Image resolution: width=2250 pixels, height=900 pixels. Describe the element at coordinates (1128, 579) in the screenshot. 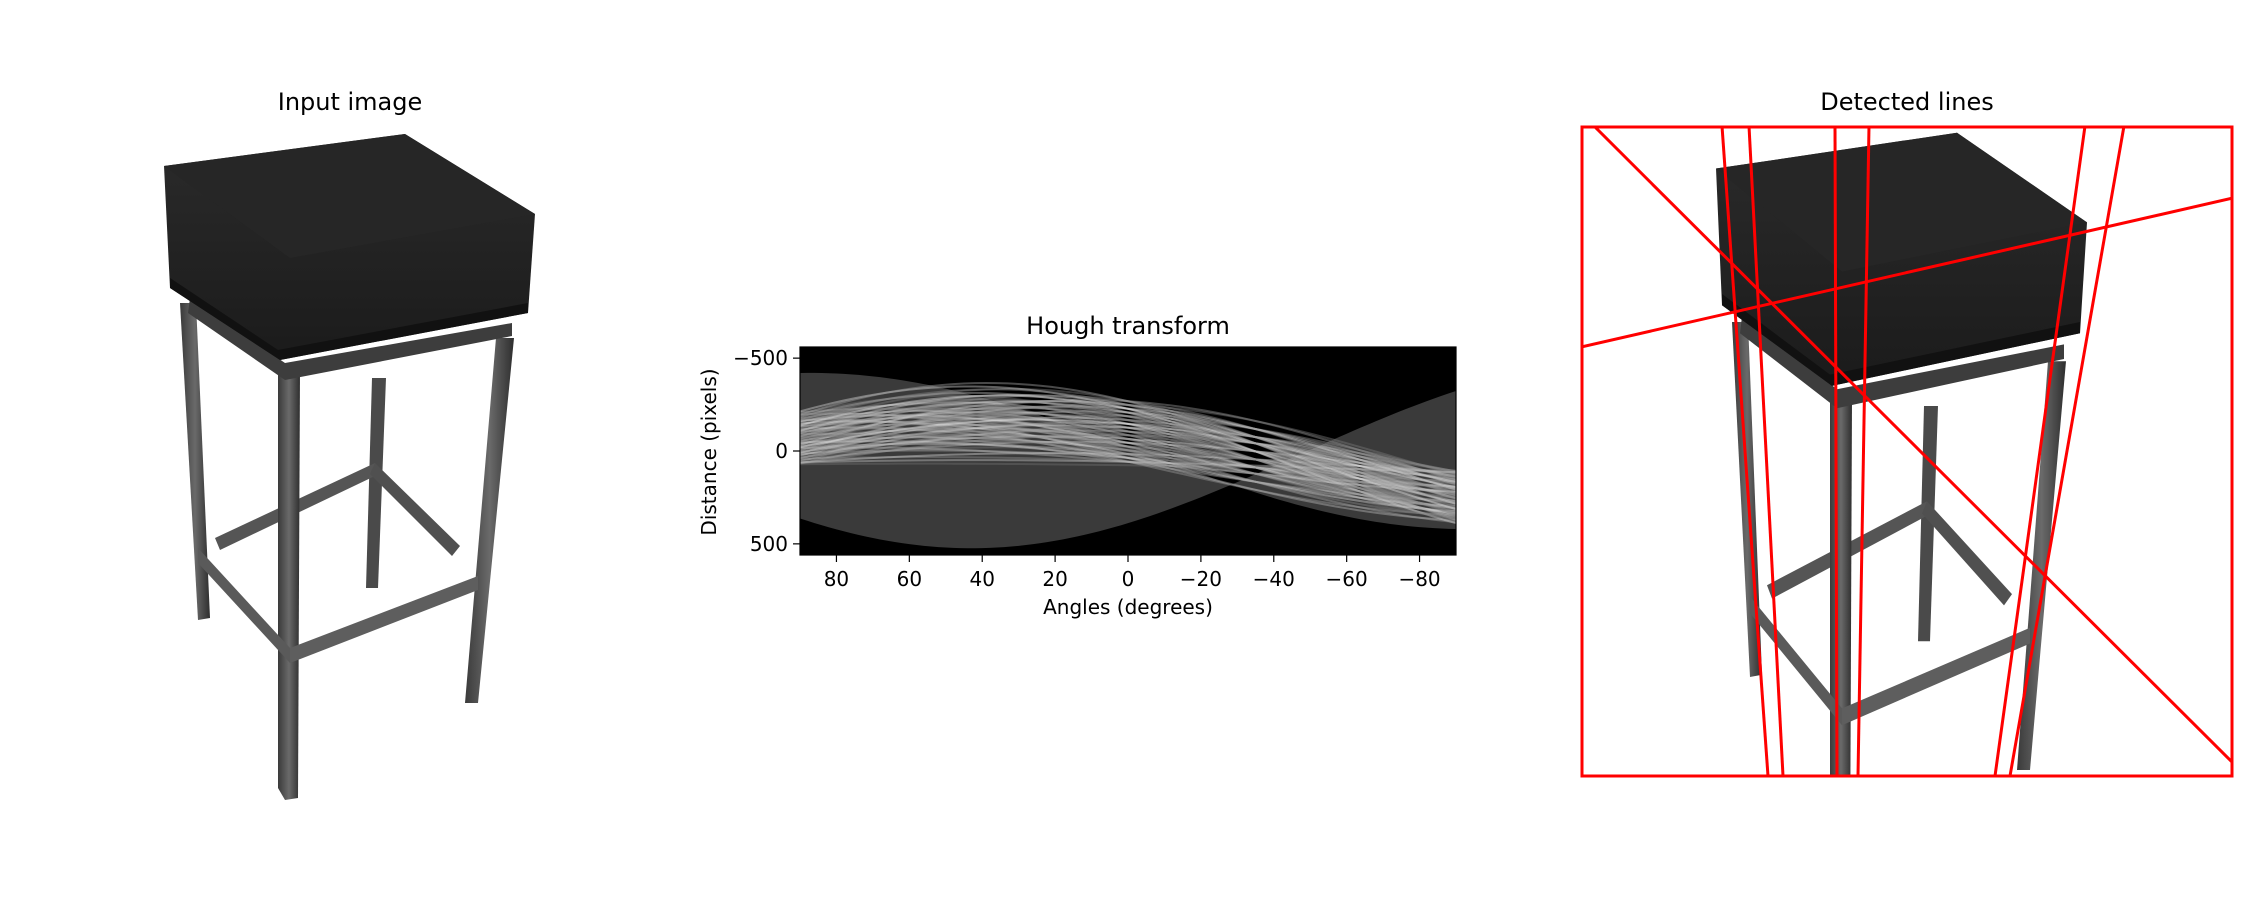

I see `hough-xtick-label: 0` at that location.